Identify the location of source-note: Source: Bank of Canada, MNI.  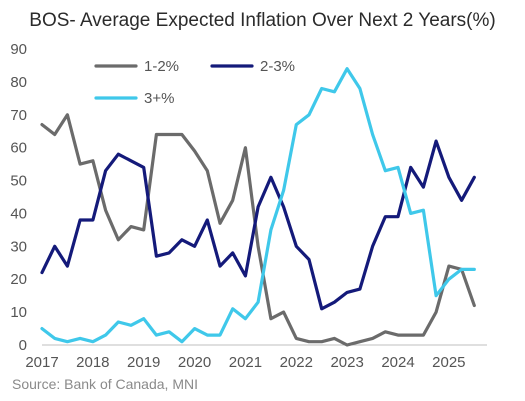
(105, 384).